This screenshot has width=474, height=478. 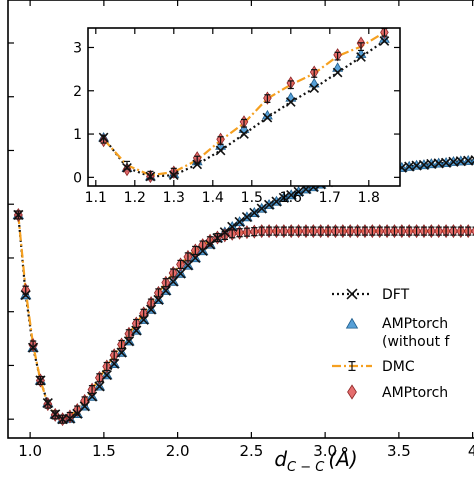 I want to click on main-series-0-point-38-b, so click(x=298, y=191).